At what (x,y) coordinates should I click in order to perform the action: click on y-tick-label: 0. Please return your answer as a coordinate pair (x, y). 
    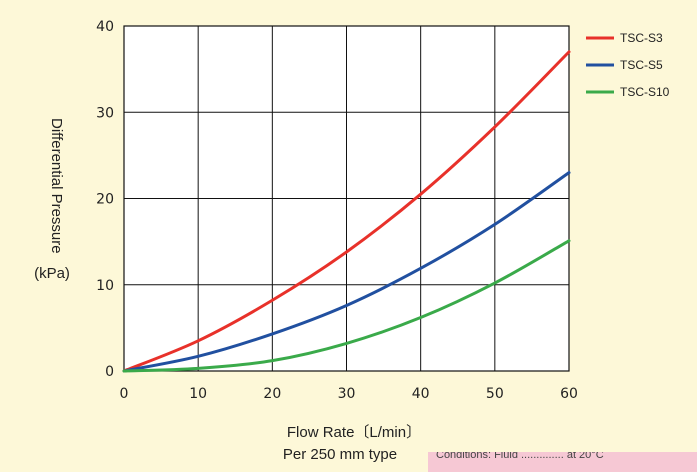
    Looking at the image, I should click on (109, 372).